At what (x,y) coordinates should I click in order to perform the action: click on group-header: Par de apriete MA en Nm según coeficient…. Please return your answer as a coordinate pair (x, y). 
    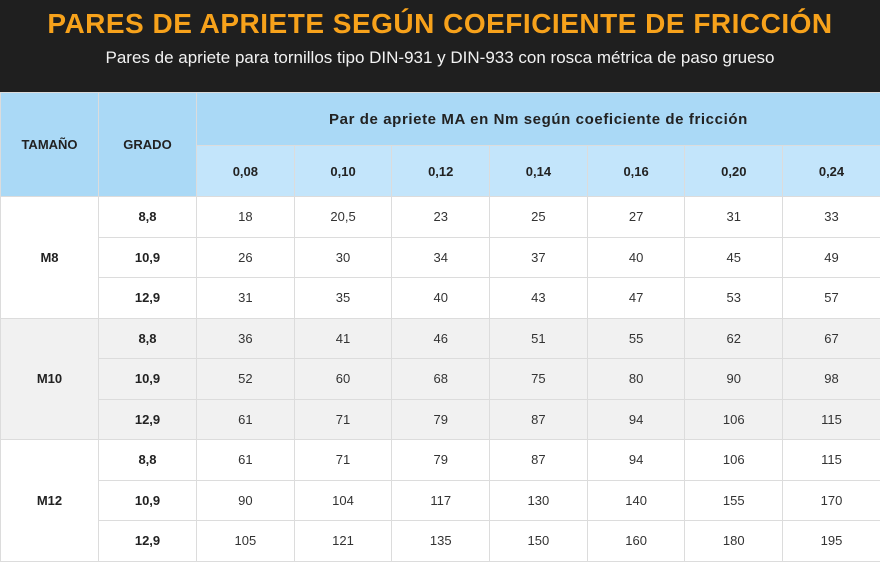
    Looking at the image, I should click on (538, 119).